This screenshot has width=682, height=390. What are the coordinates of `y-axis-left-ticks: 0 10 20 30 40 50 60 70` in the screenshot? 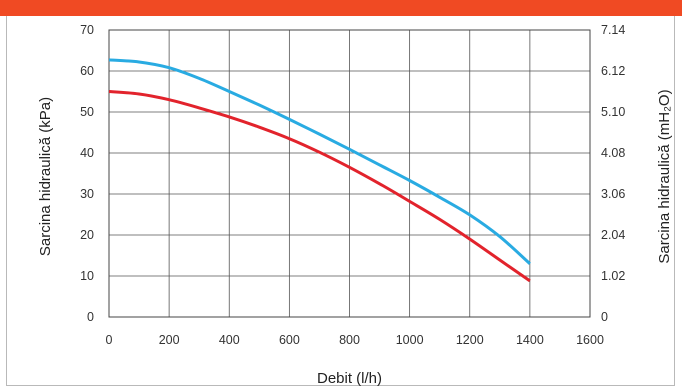 It's located at (87, 173).